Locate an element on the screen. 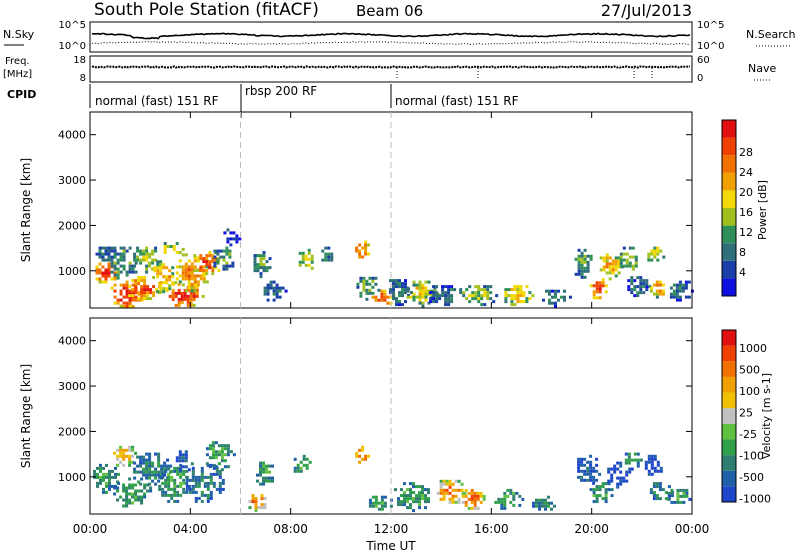 Image resolution: width=800 pixels, height=558 pixels. noise-panel: N.Sky 10^5 10^0 10^5 10^0 N.Search is located at coordinates (399, 36).